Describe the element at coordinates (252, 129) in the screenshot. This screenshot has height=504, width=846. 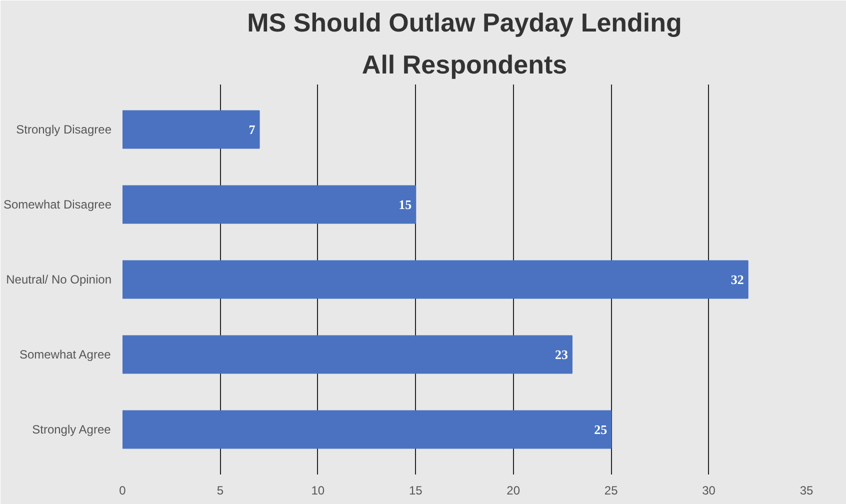
I see `data-label: 7` at that location.